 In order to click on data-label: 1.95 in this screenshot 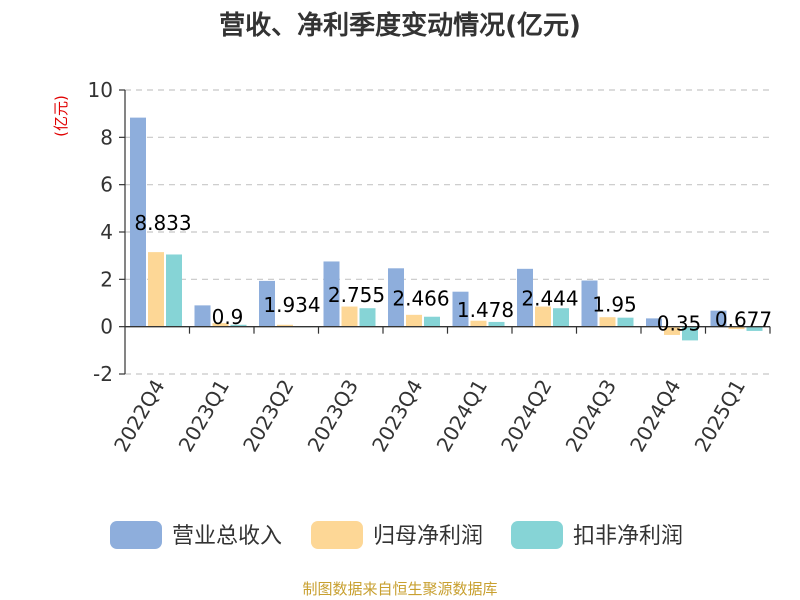, I will do `click(614, 305)`.